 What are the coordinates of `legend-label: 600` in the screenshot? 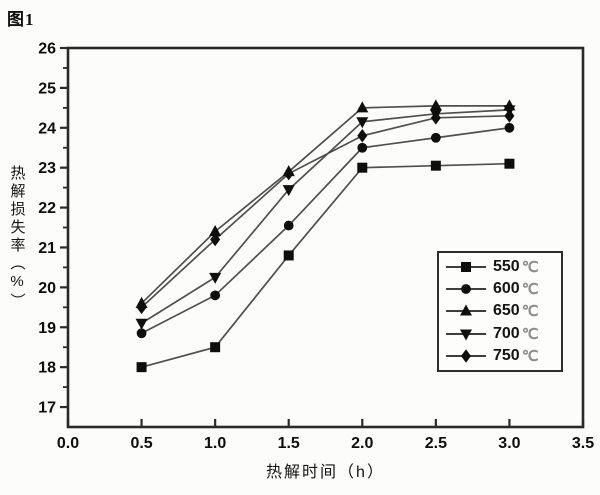 It's located at (506, 289).